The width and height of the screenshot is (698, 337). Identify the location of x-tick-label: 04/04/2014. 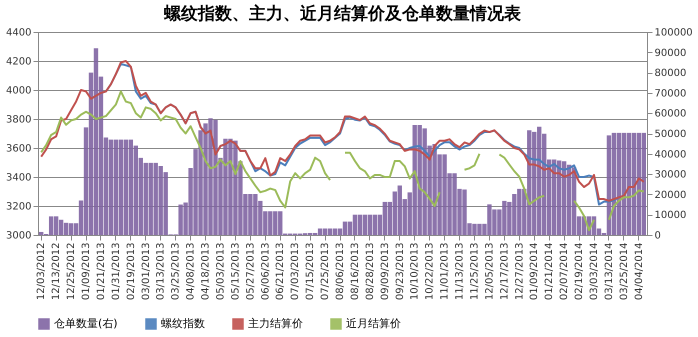
(639, 271).